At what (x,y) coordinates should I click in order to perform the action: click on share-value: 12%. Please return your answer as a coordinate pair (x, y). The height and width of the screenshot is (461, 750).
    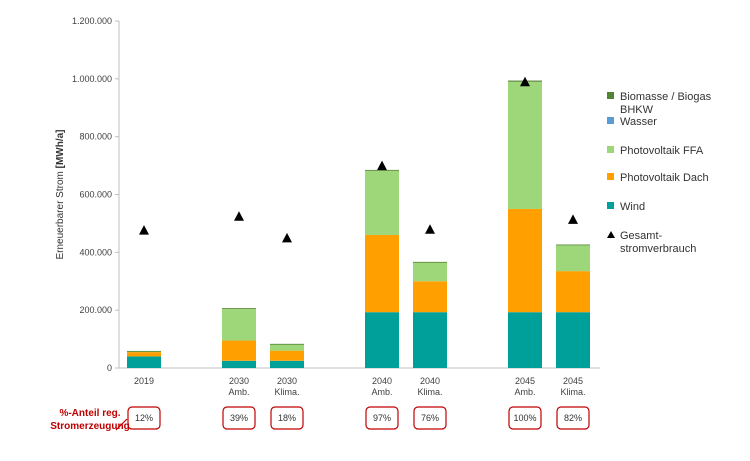
    Looking at the image, I should click on (144, 418).